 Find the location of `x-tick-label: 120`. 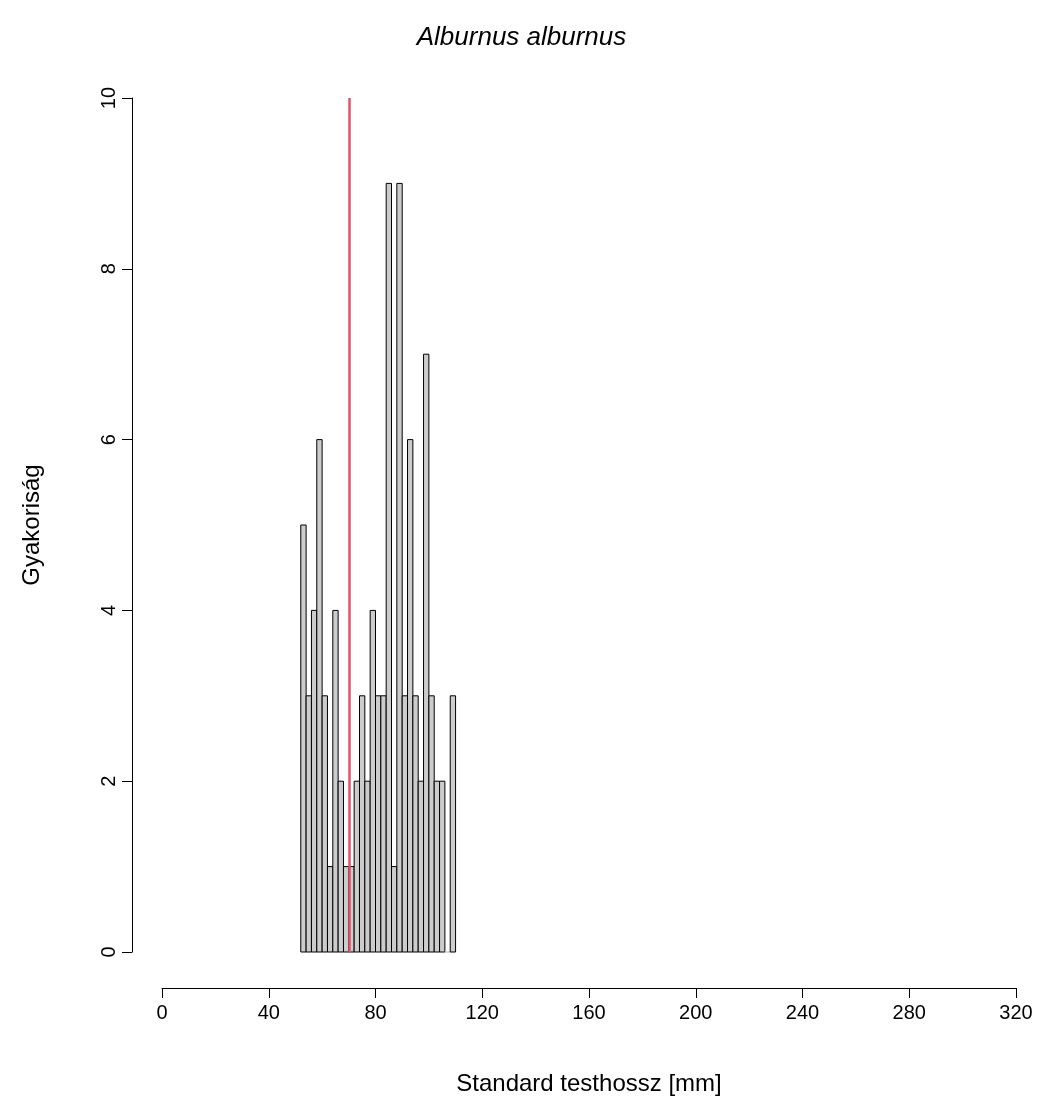

x-tick-label: 120 is located at coordinates (482, 1012).